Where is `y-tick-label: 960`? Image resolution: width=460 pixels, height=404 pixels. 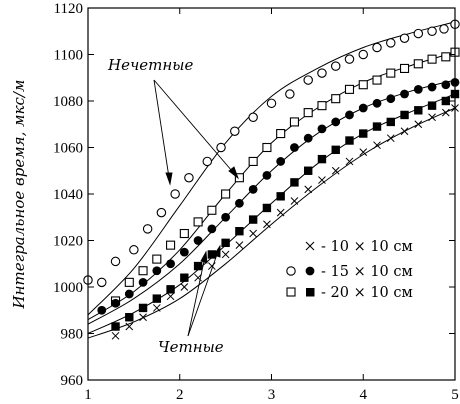
y-tick-label: 960 is located at coordinates (72, 381).